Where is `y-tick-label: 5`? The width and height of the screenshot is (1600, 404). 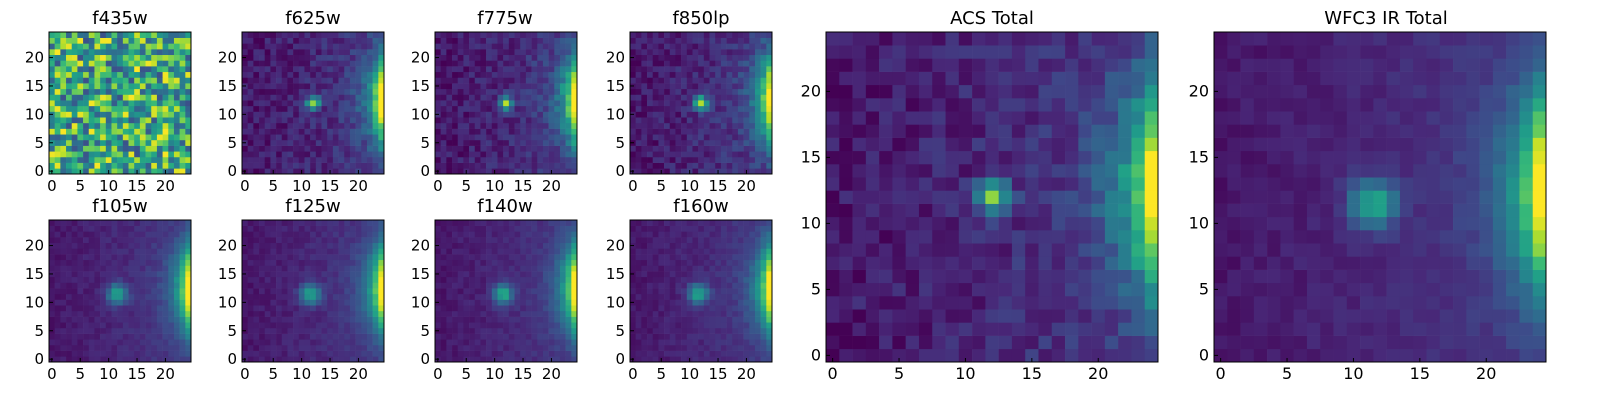 y-tick-label: 5 is located at coordinates (425, 143).